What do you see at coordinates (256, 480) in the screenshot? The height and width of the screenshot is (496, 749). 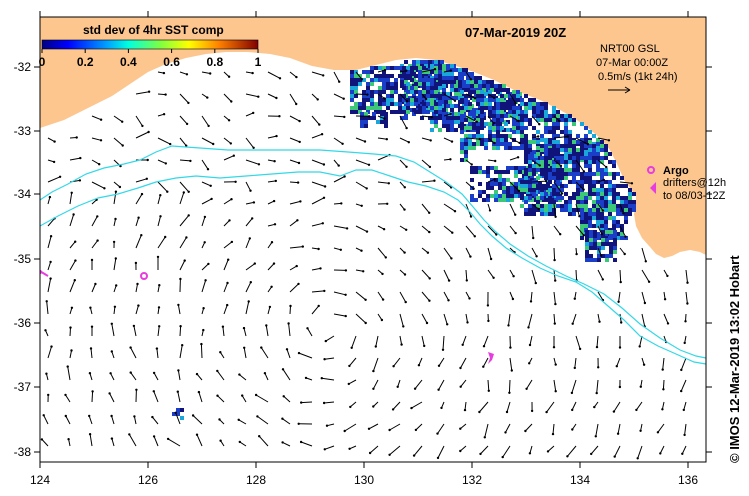 I see `lon-label: 128` at bounding box center [256, 480].